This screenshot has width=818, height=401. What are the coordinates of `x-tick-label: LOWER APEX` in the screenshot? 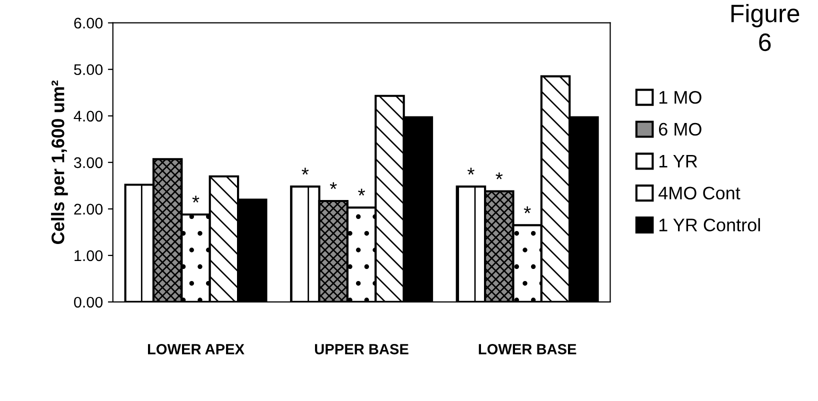 It's located at (196, 349).